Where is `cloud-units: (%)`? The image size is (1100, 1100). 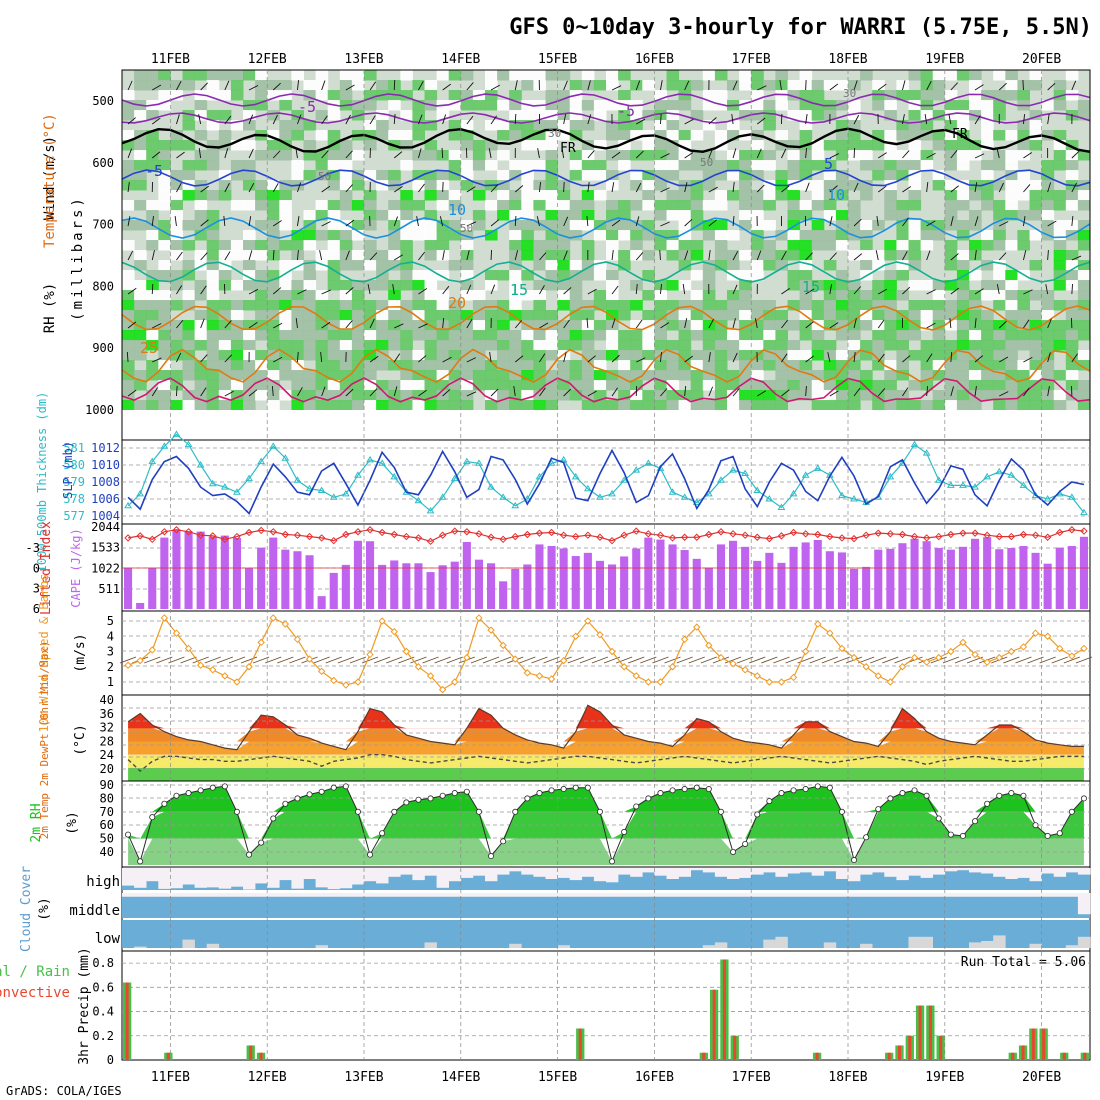
cloud-units: (%) is located at coordinates (44, 908).